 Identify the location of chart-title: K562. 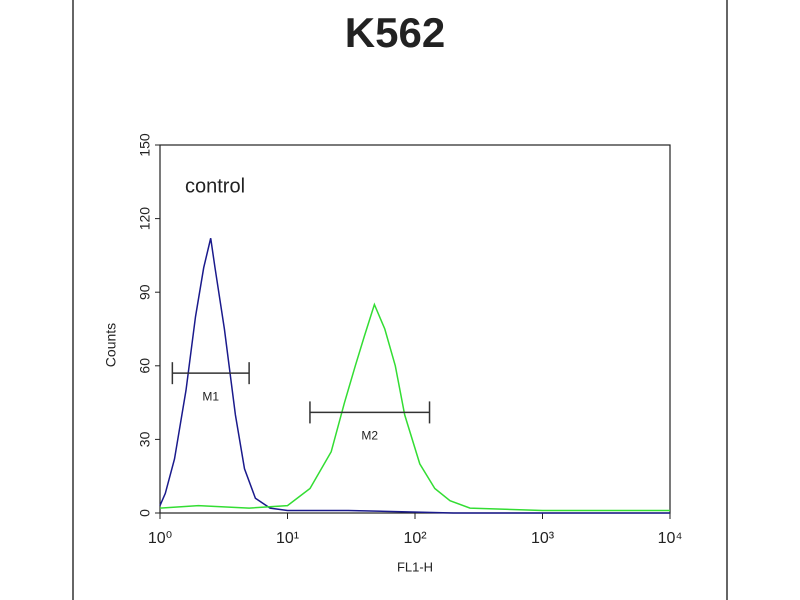
(395, 32).